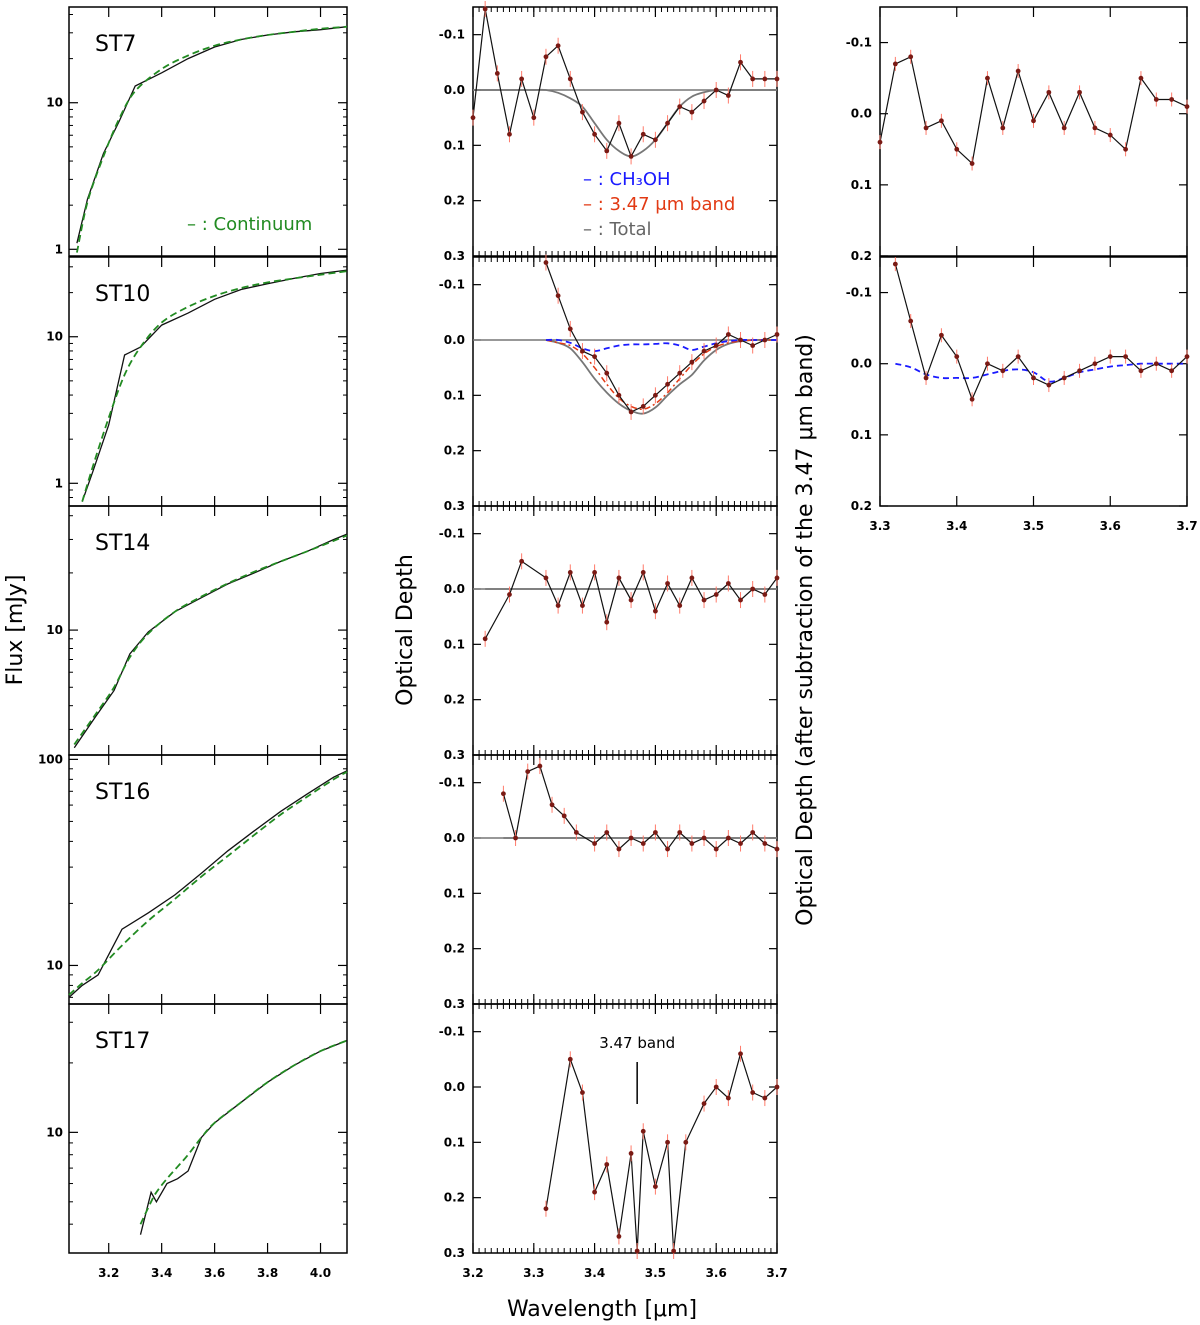 This screenshot has width=1200, height=1325. Describe the element at coordinates (452, 285) in the screenshot. I see `tau-st10-ytick-label: -0.1` at that location.